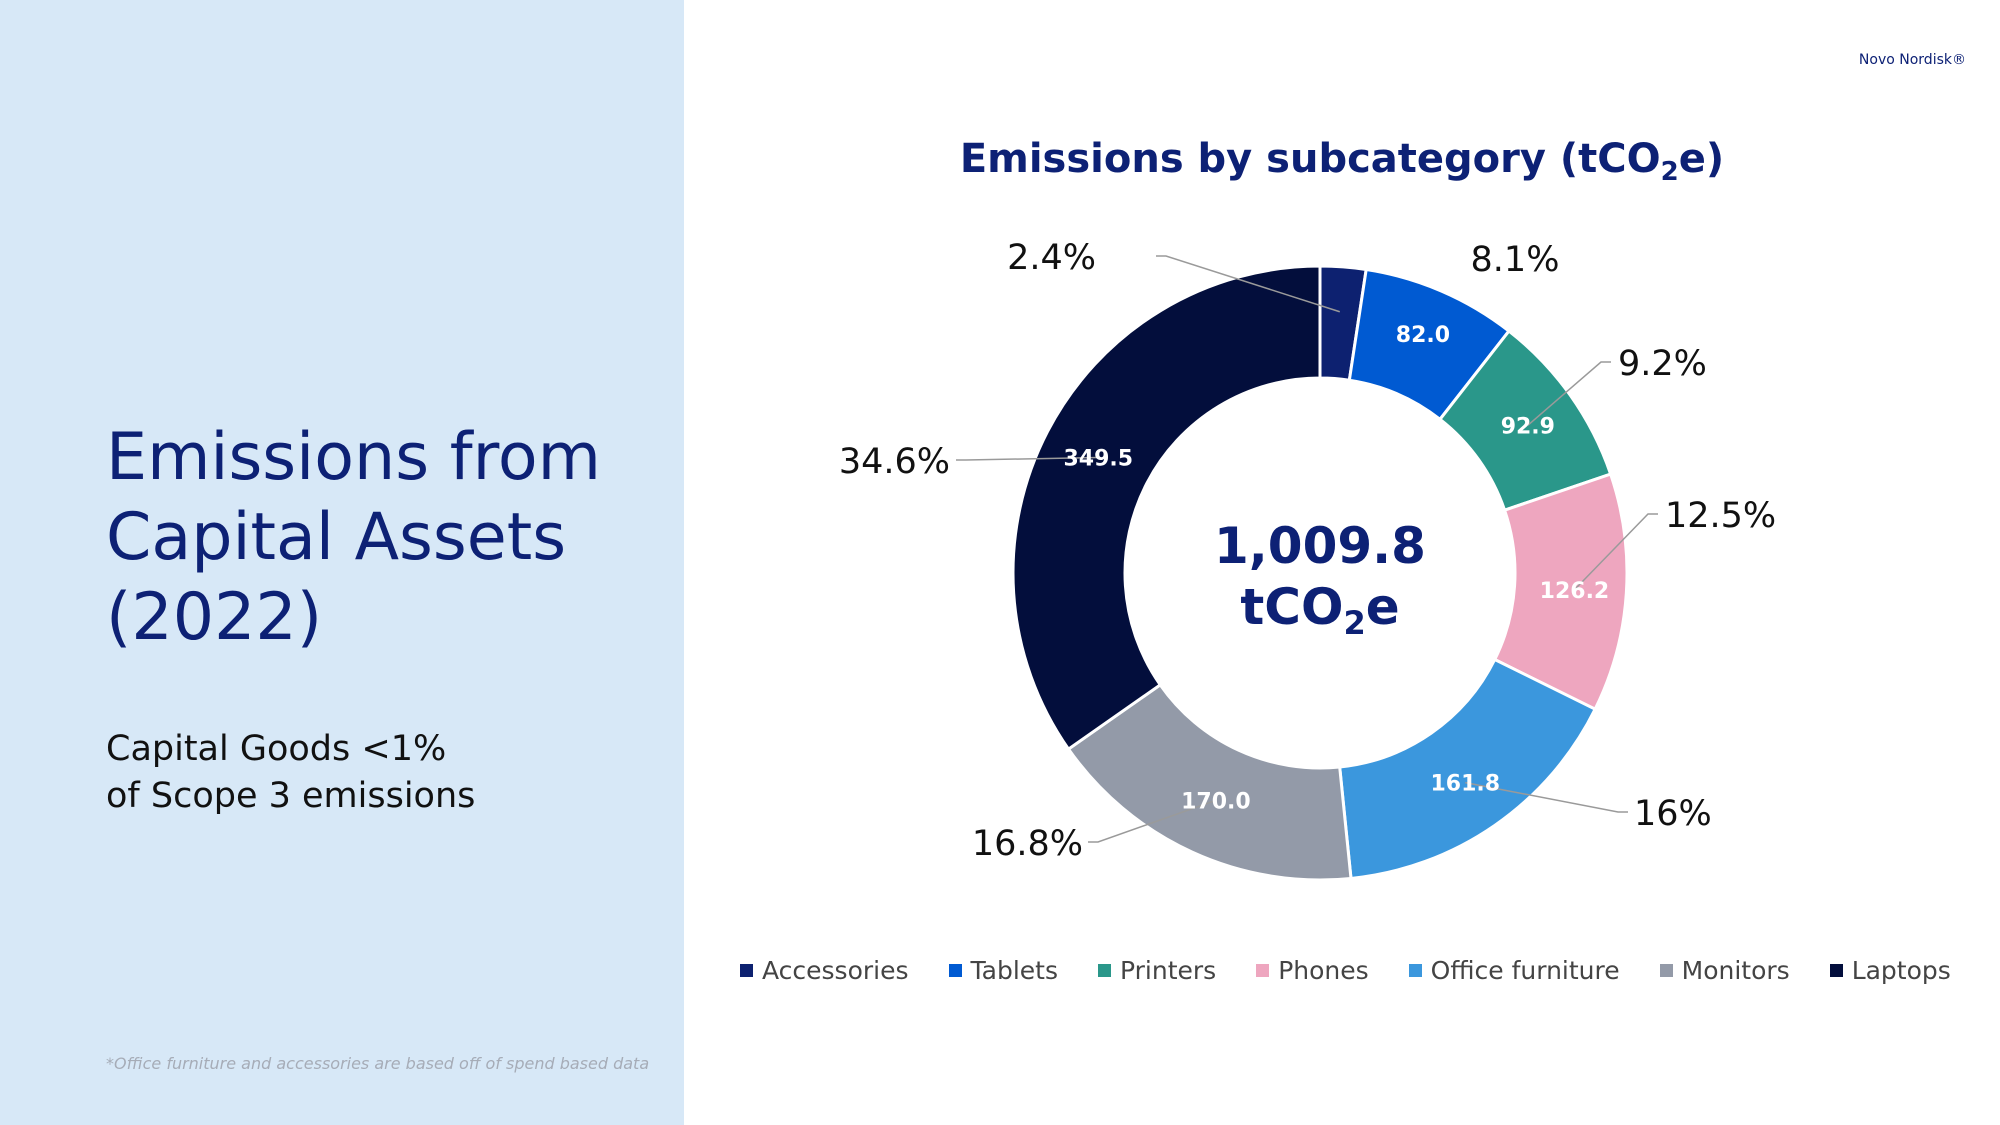  I want to click on chart-title: Emissions by subcategory (tCO2e), so click(1342, 161).